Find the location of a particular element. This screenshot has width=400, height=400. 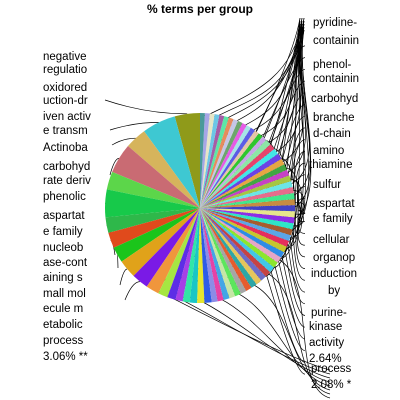

right-label: sulfur is located at coordinates (327, 185).